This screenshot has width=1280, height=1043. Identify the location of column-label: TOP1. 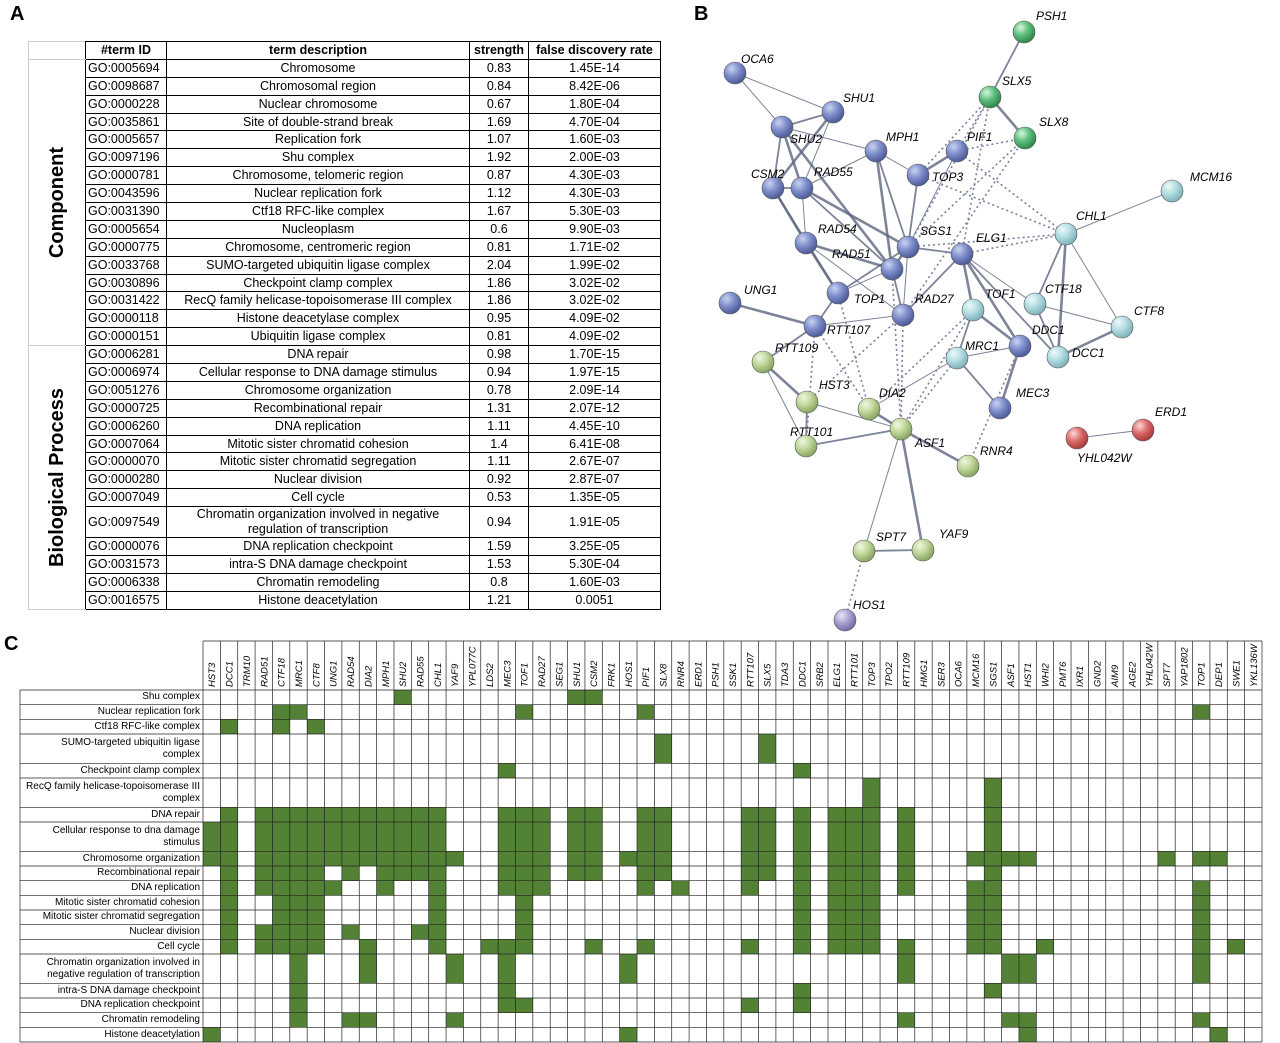
(1202, 674).